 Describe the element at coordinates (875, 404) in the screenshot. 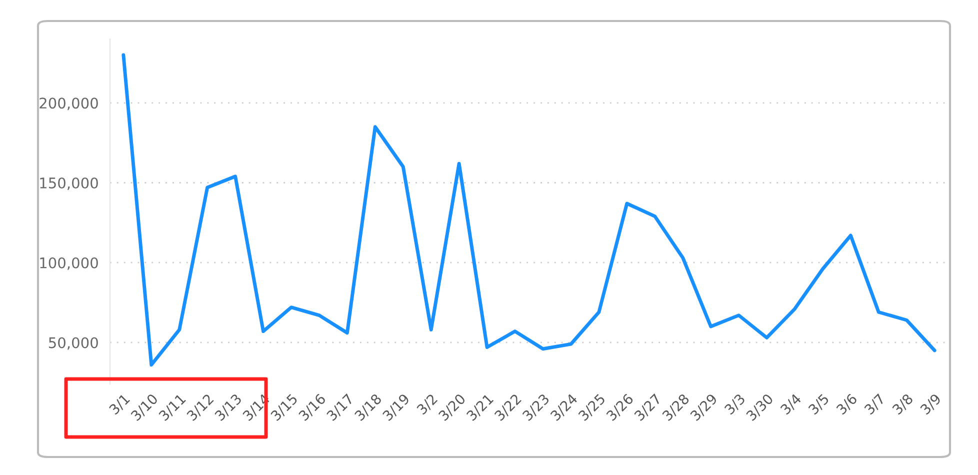

I see `x-tick-label: 3/7` at that location.